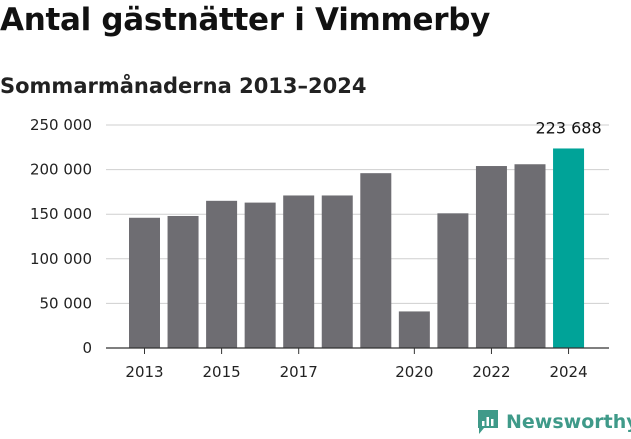 The height and width of the screenshot is (439, 631). I want to click on bar-2016, so click(260, 275).